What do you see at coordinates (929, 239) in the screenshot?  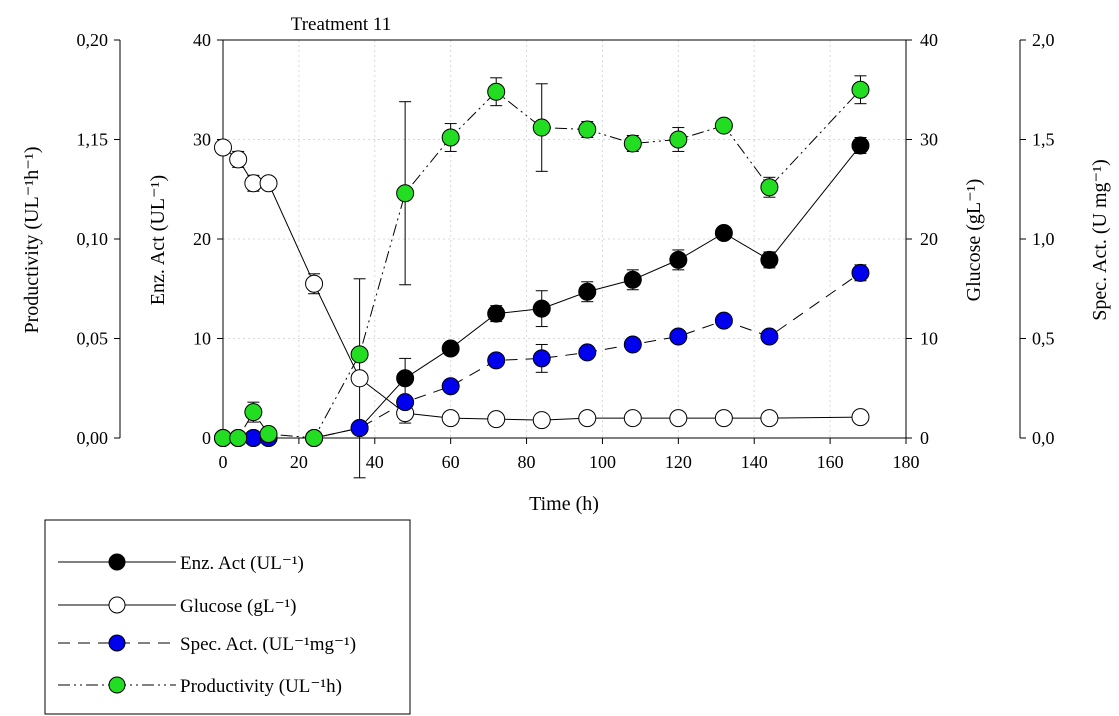 I see `glucose-tick-label: 20` at bounding box center [929, 239].